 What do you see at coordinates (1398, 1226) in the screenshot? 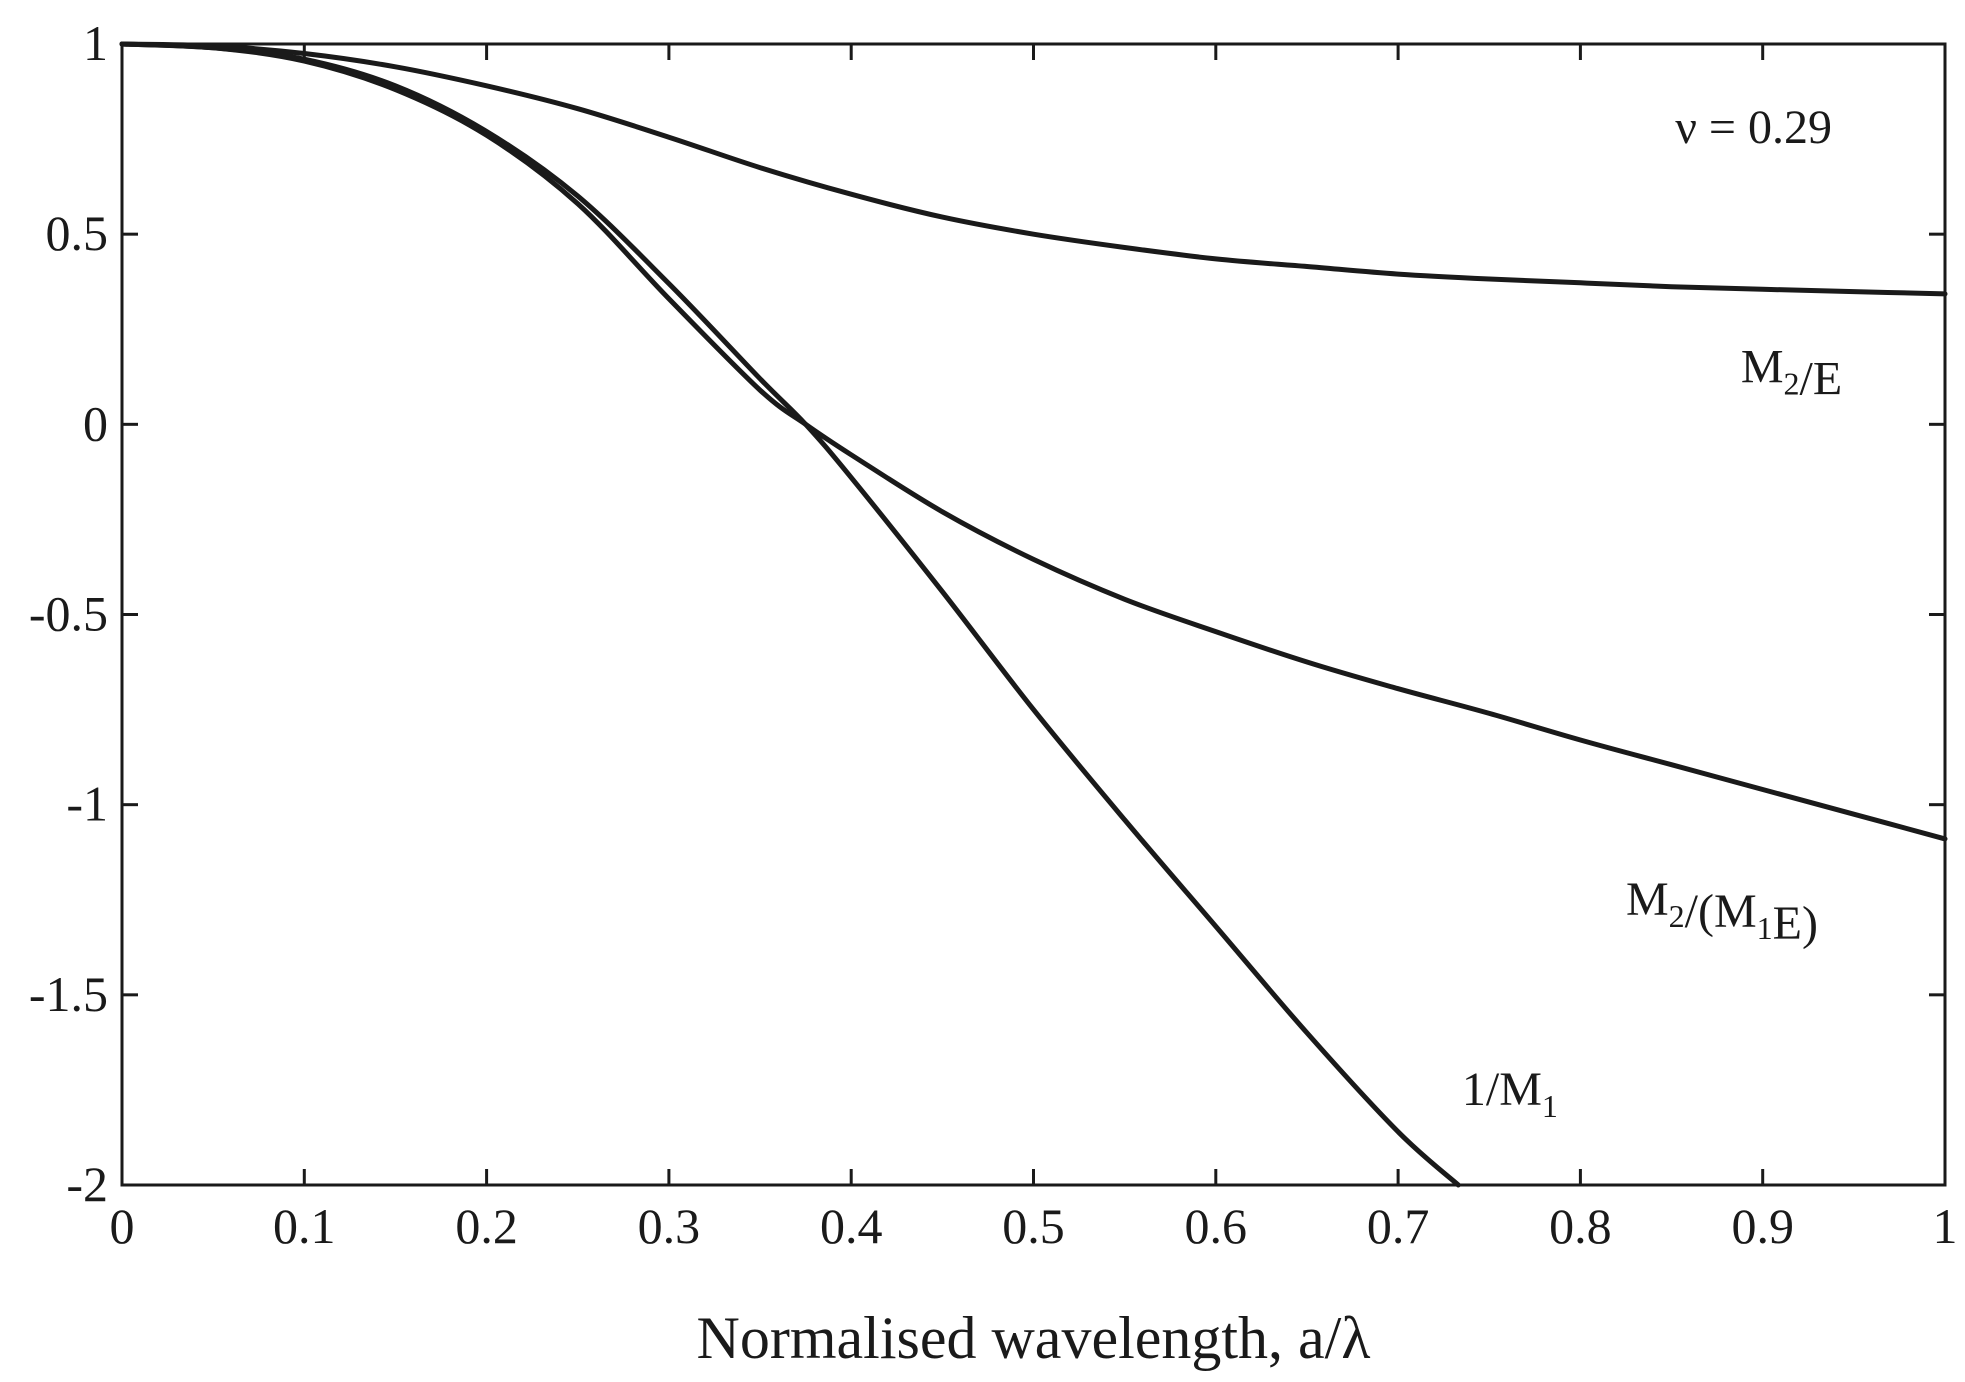
I see `x-tick-label: 0.7` at bounding box center [1398, 1226].